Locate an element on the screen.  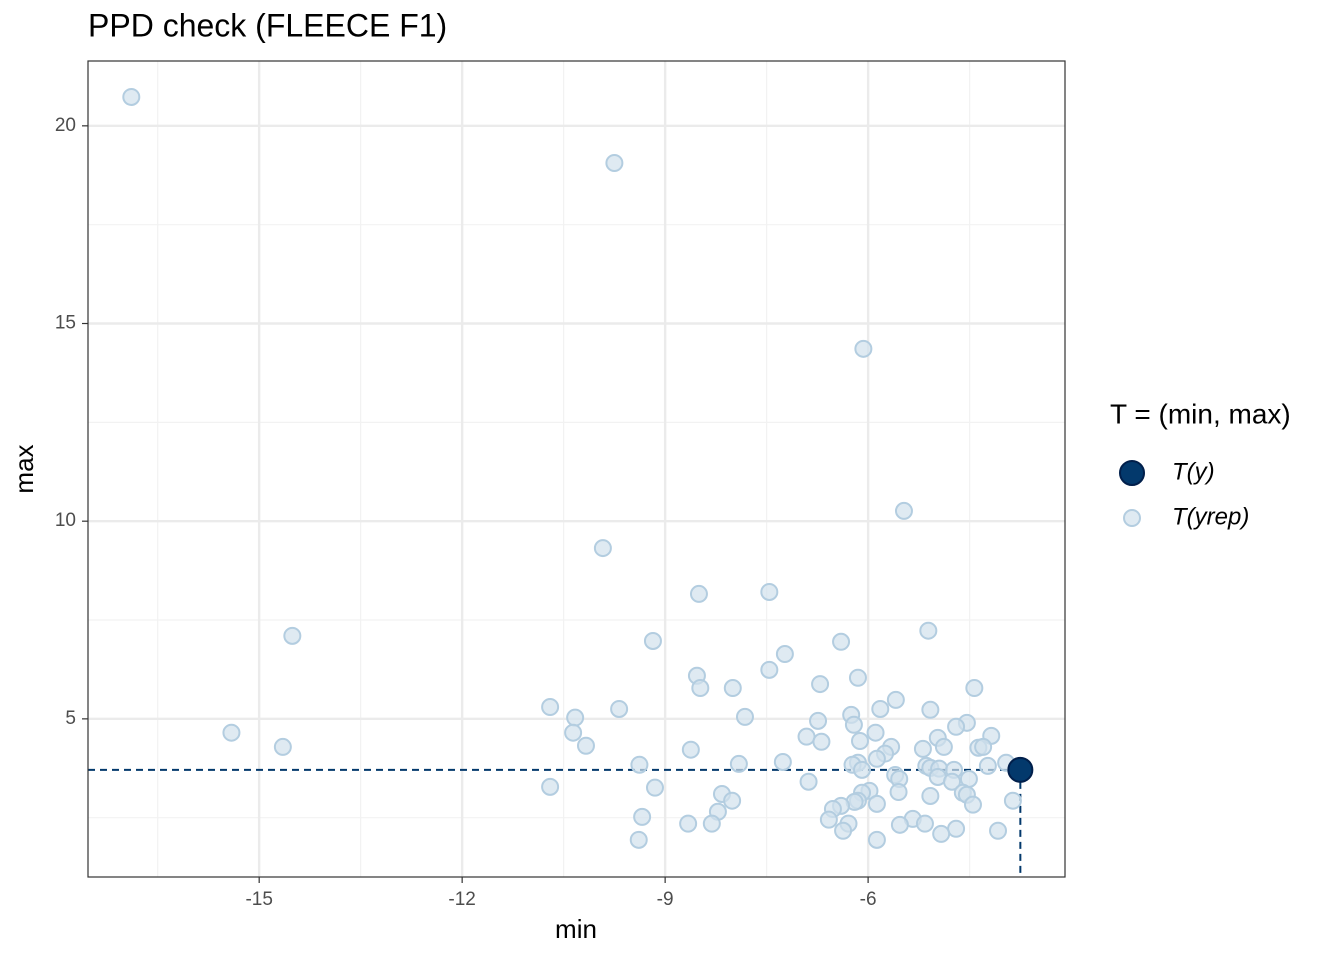
y-tick-label: 20 is located at coordinates (65, 125).